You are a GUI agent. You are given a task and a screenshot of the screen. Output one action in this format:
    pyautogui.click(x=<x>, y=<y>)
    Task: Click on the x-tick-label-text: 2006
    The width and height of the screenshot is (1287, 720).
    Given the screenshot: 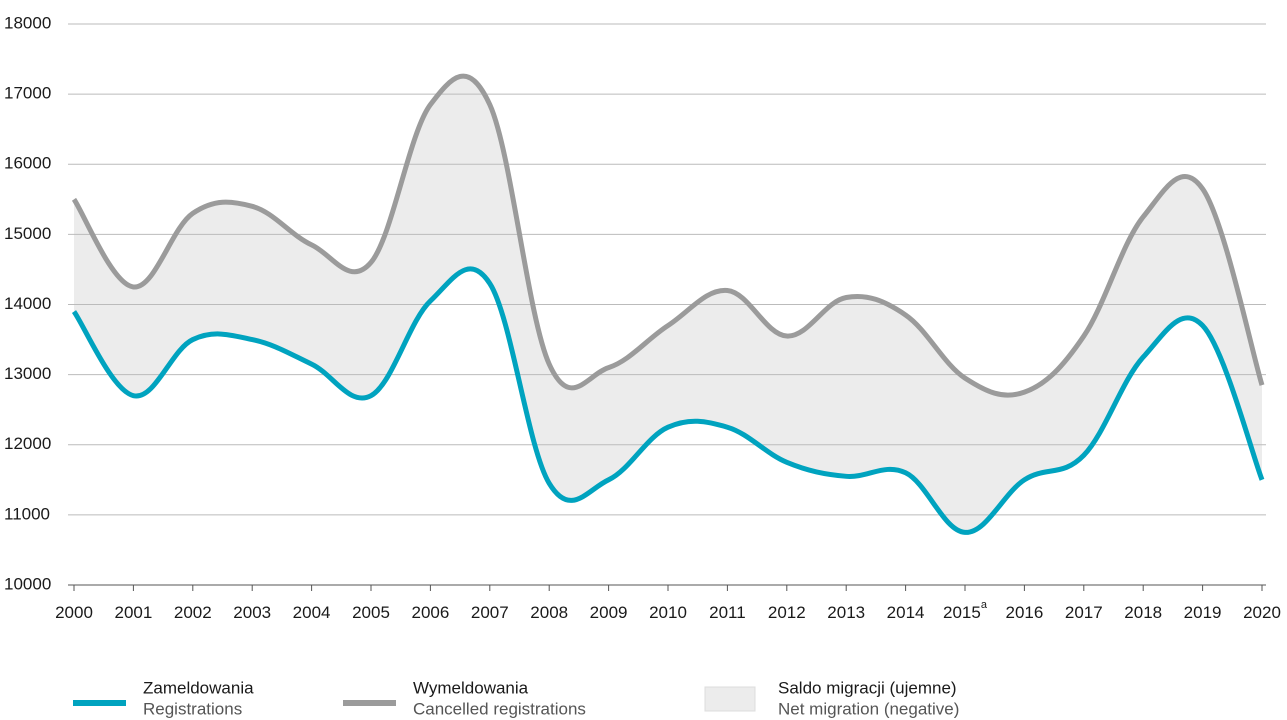 What is the action you would take?
    pyautogui.click(x=430, y=612)
    